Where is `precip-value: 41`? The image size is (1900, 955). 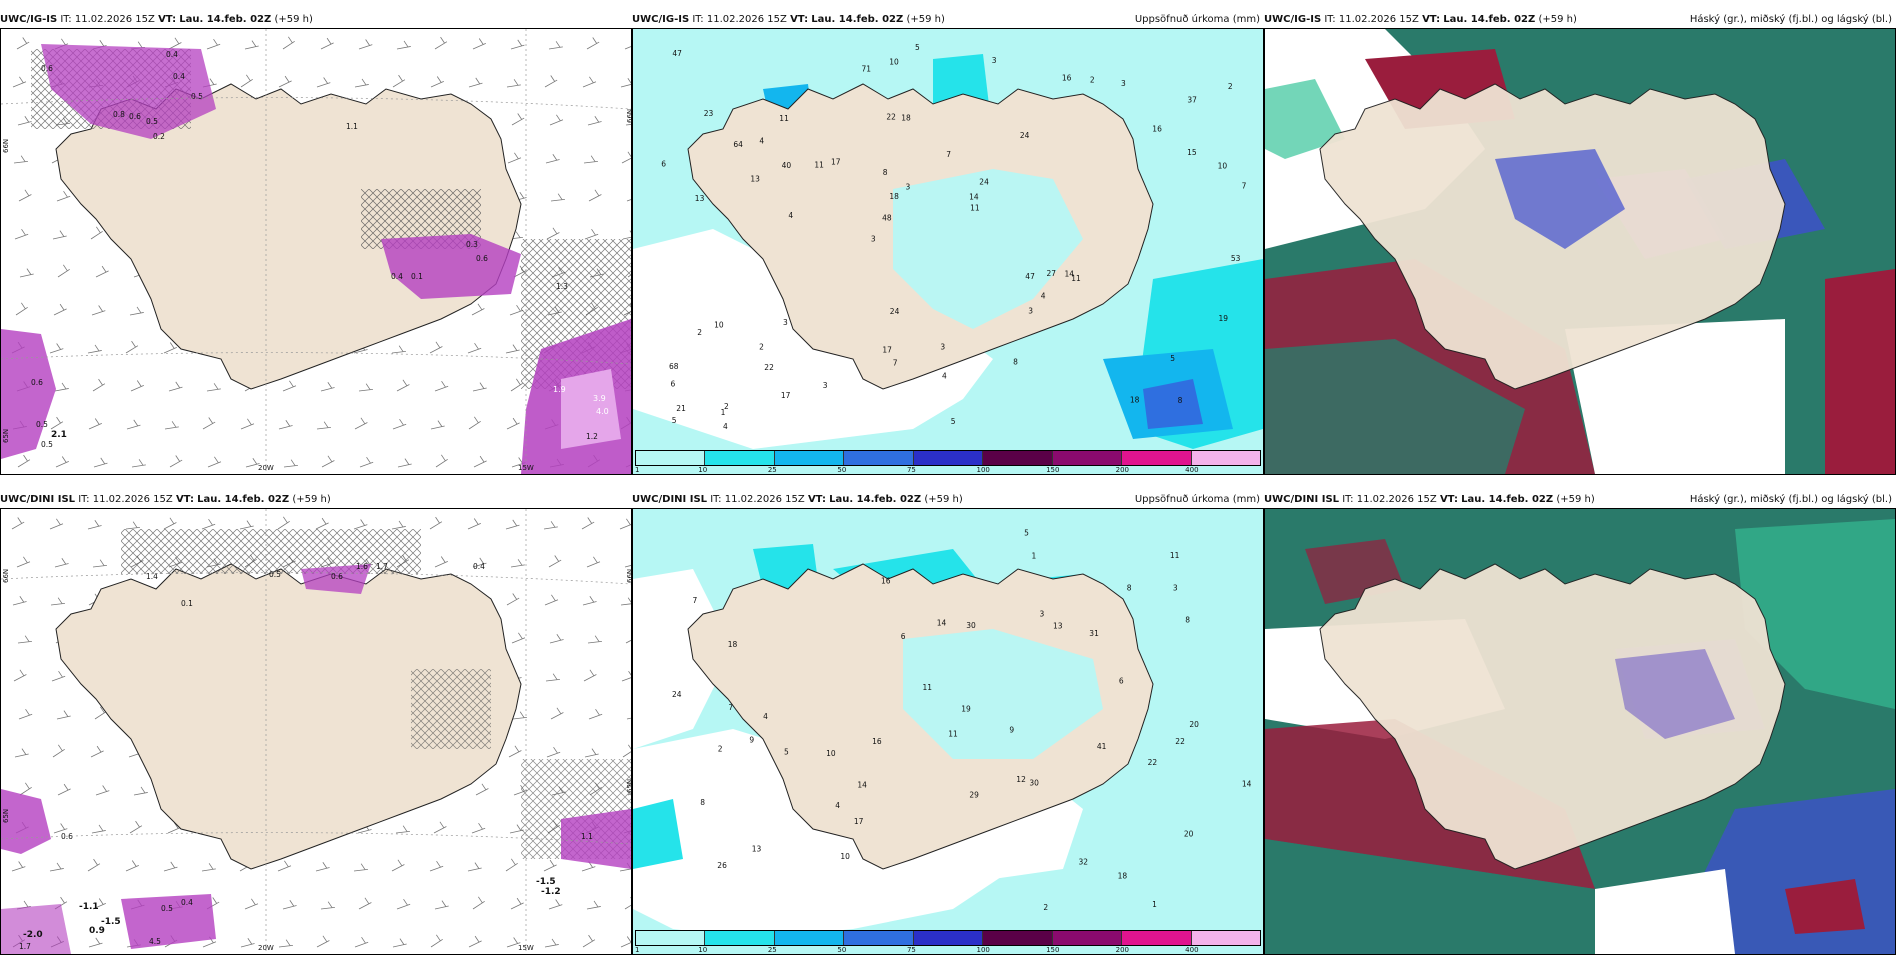
precip-value: 41 is located at coordinates (1102, 746).